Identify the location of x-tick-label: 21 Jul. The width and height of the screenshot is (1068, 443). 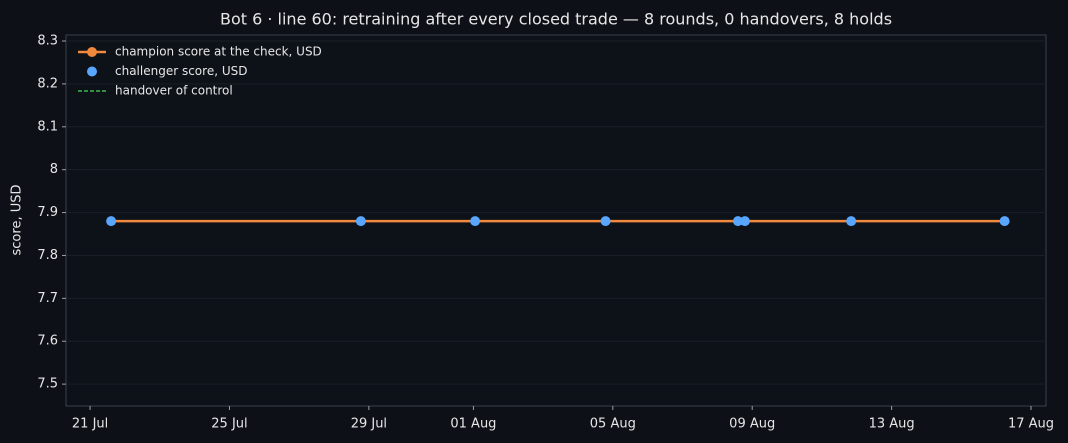
(90, 424).